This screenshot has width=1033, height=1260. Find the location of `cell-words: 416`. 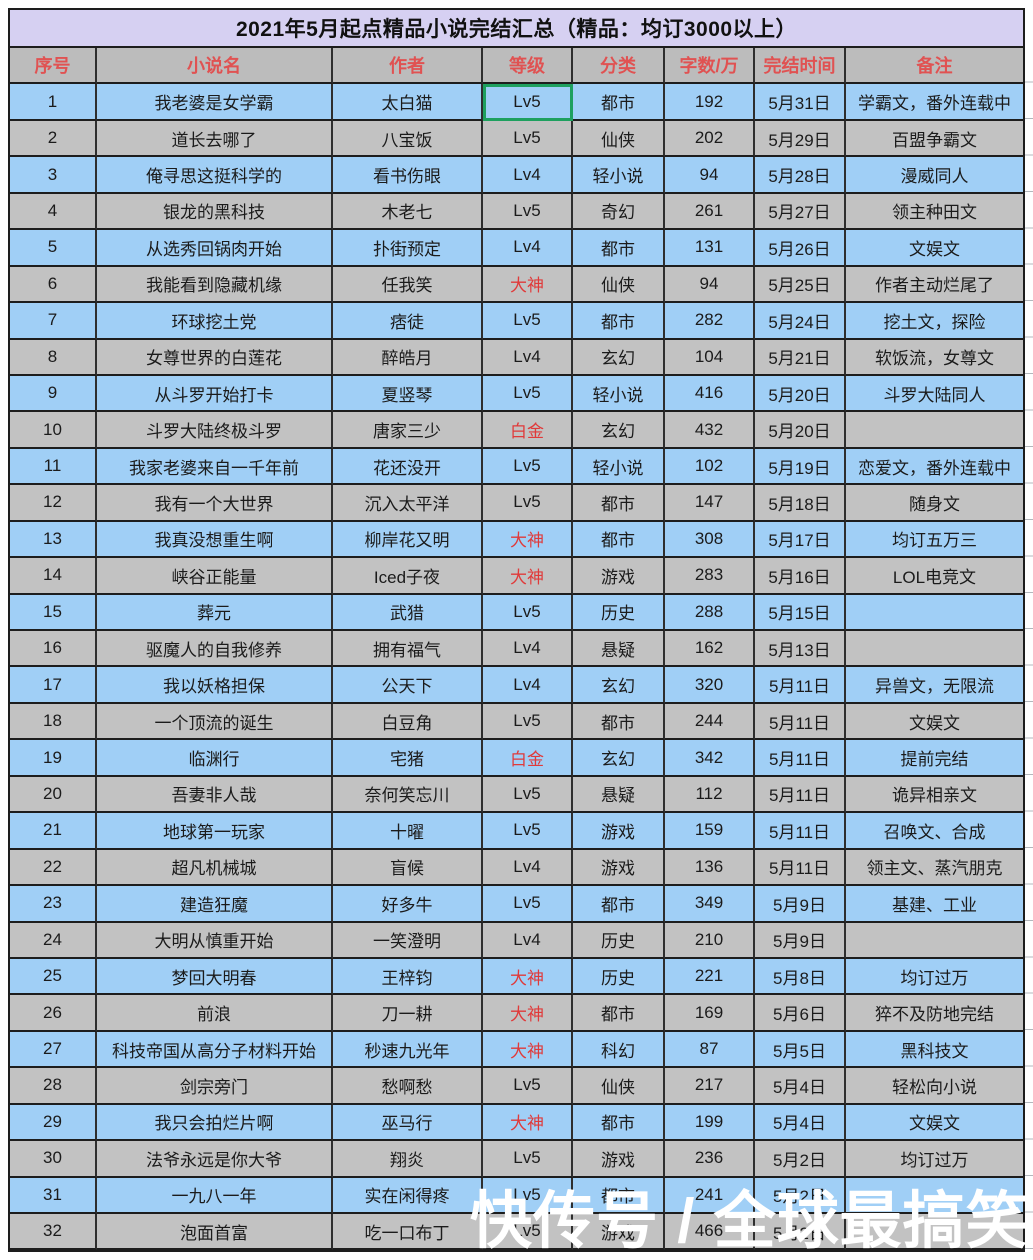

cell-words: 416 is located at coordinates (710, 394).